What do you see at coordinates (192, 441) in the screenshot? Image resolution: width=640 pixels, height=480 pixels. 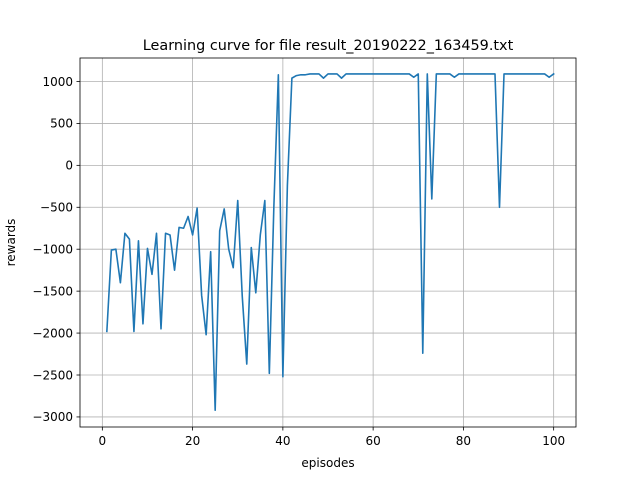 I see `x-tick-label: 20` at bounding box center [192, 441].